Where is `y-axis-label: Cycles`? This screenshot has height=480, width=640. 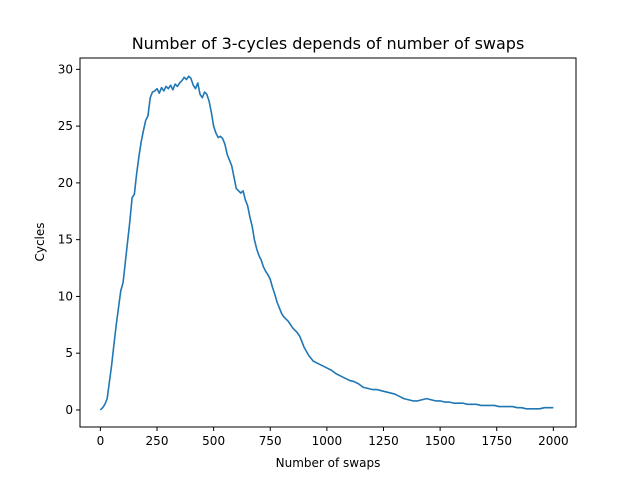 y-axis-label: Cycles is located at coordinates (40, 241).